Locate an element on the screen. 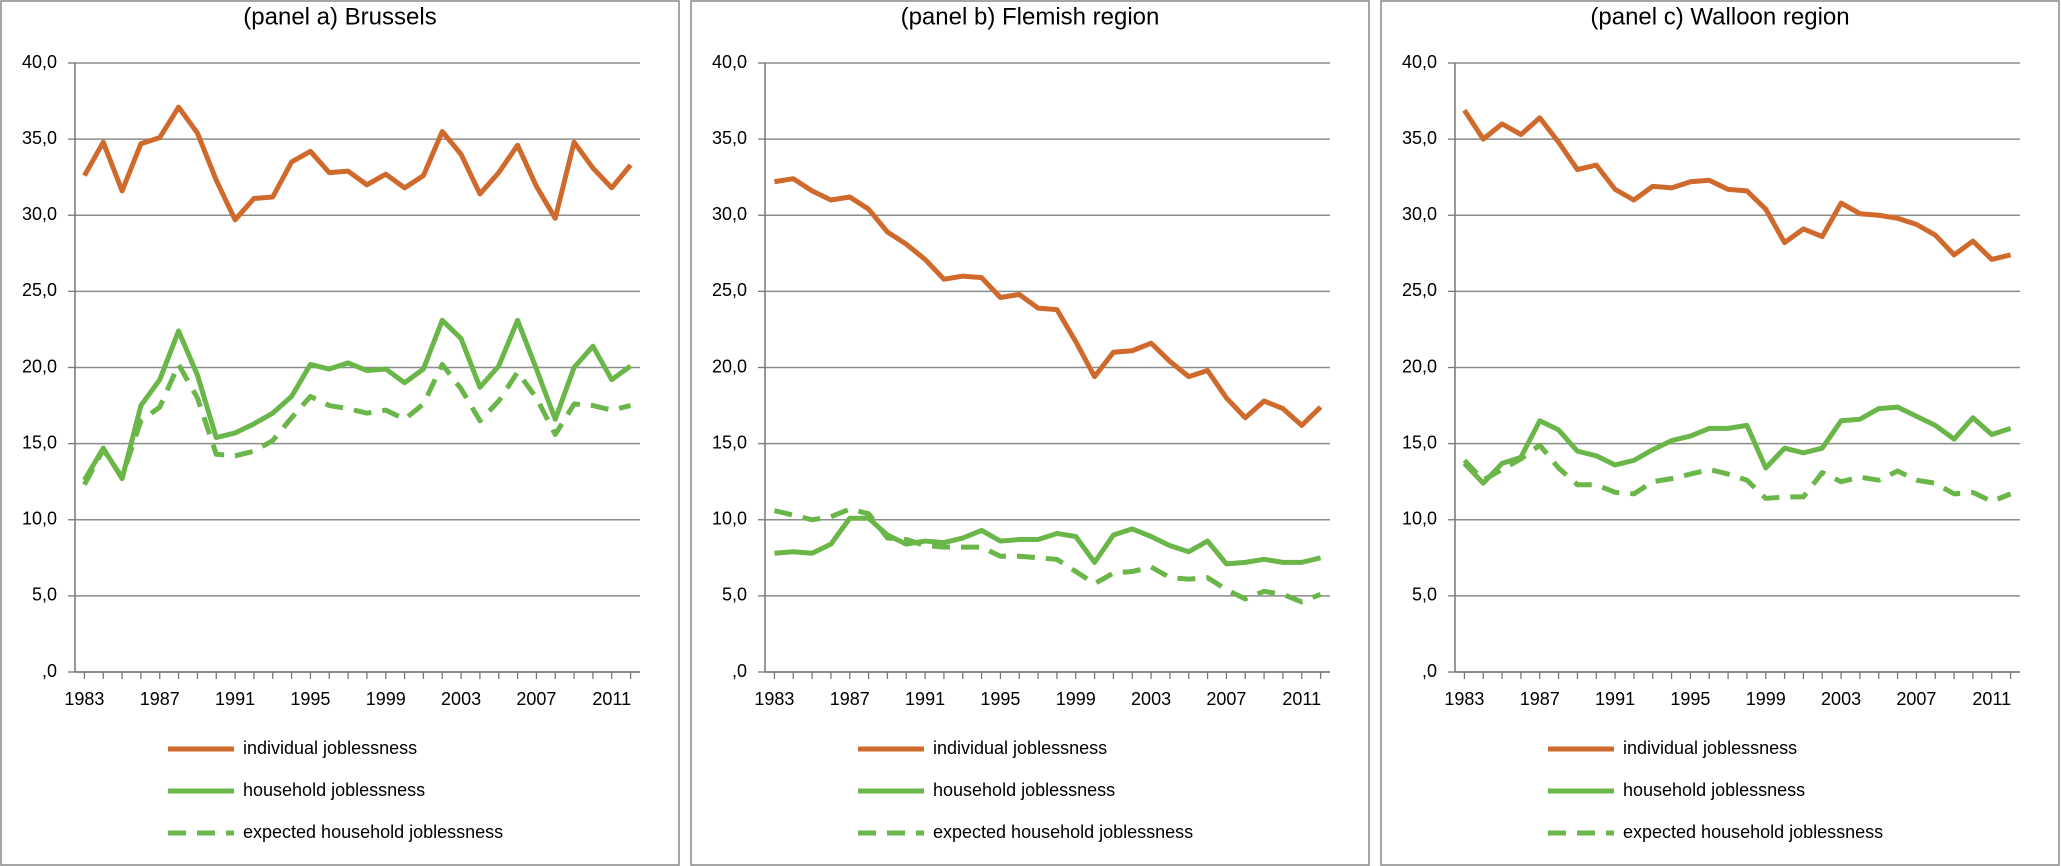 This screenshot has height=866, width=2061. chart-title: (panel c) Walloon region is located at coordinates (1719, 16).